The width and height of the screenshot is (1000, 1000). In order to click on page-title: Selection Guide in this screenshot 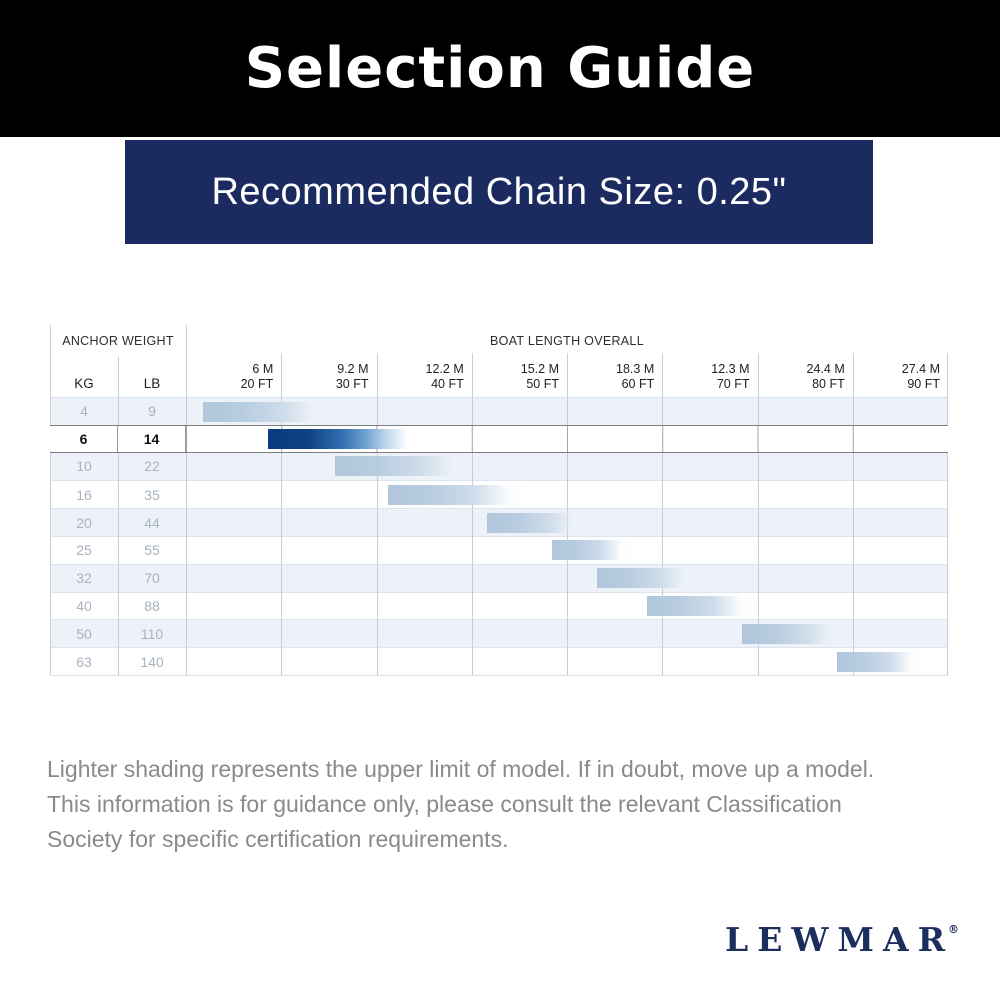, I will do `click(500, 68)`.